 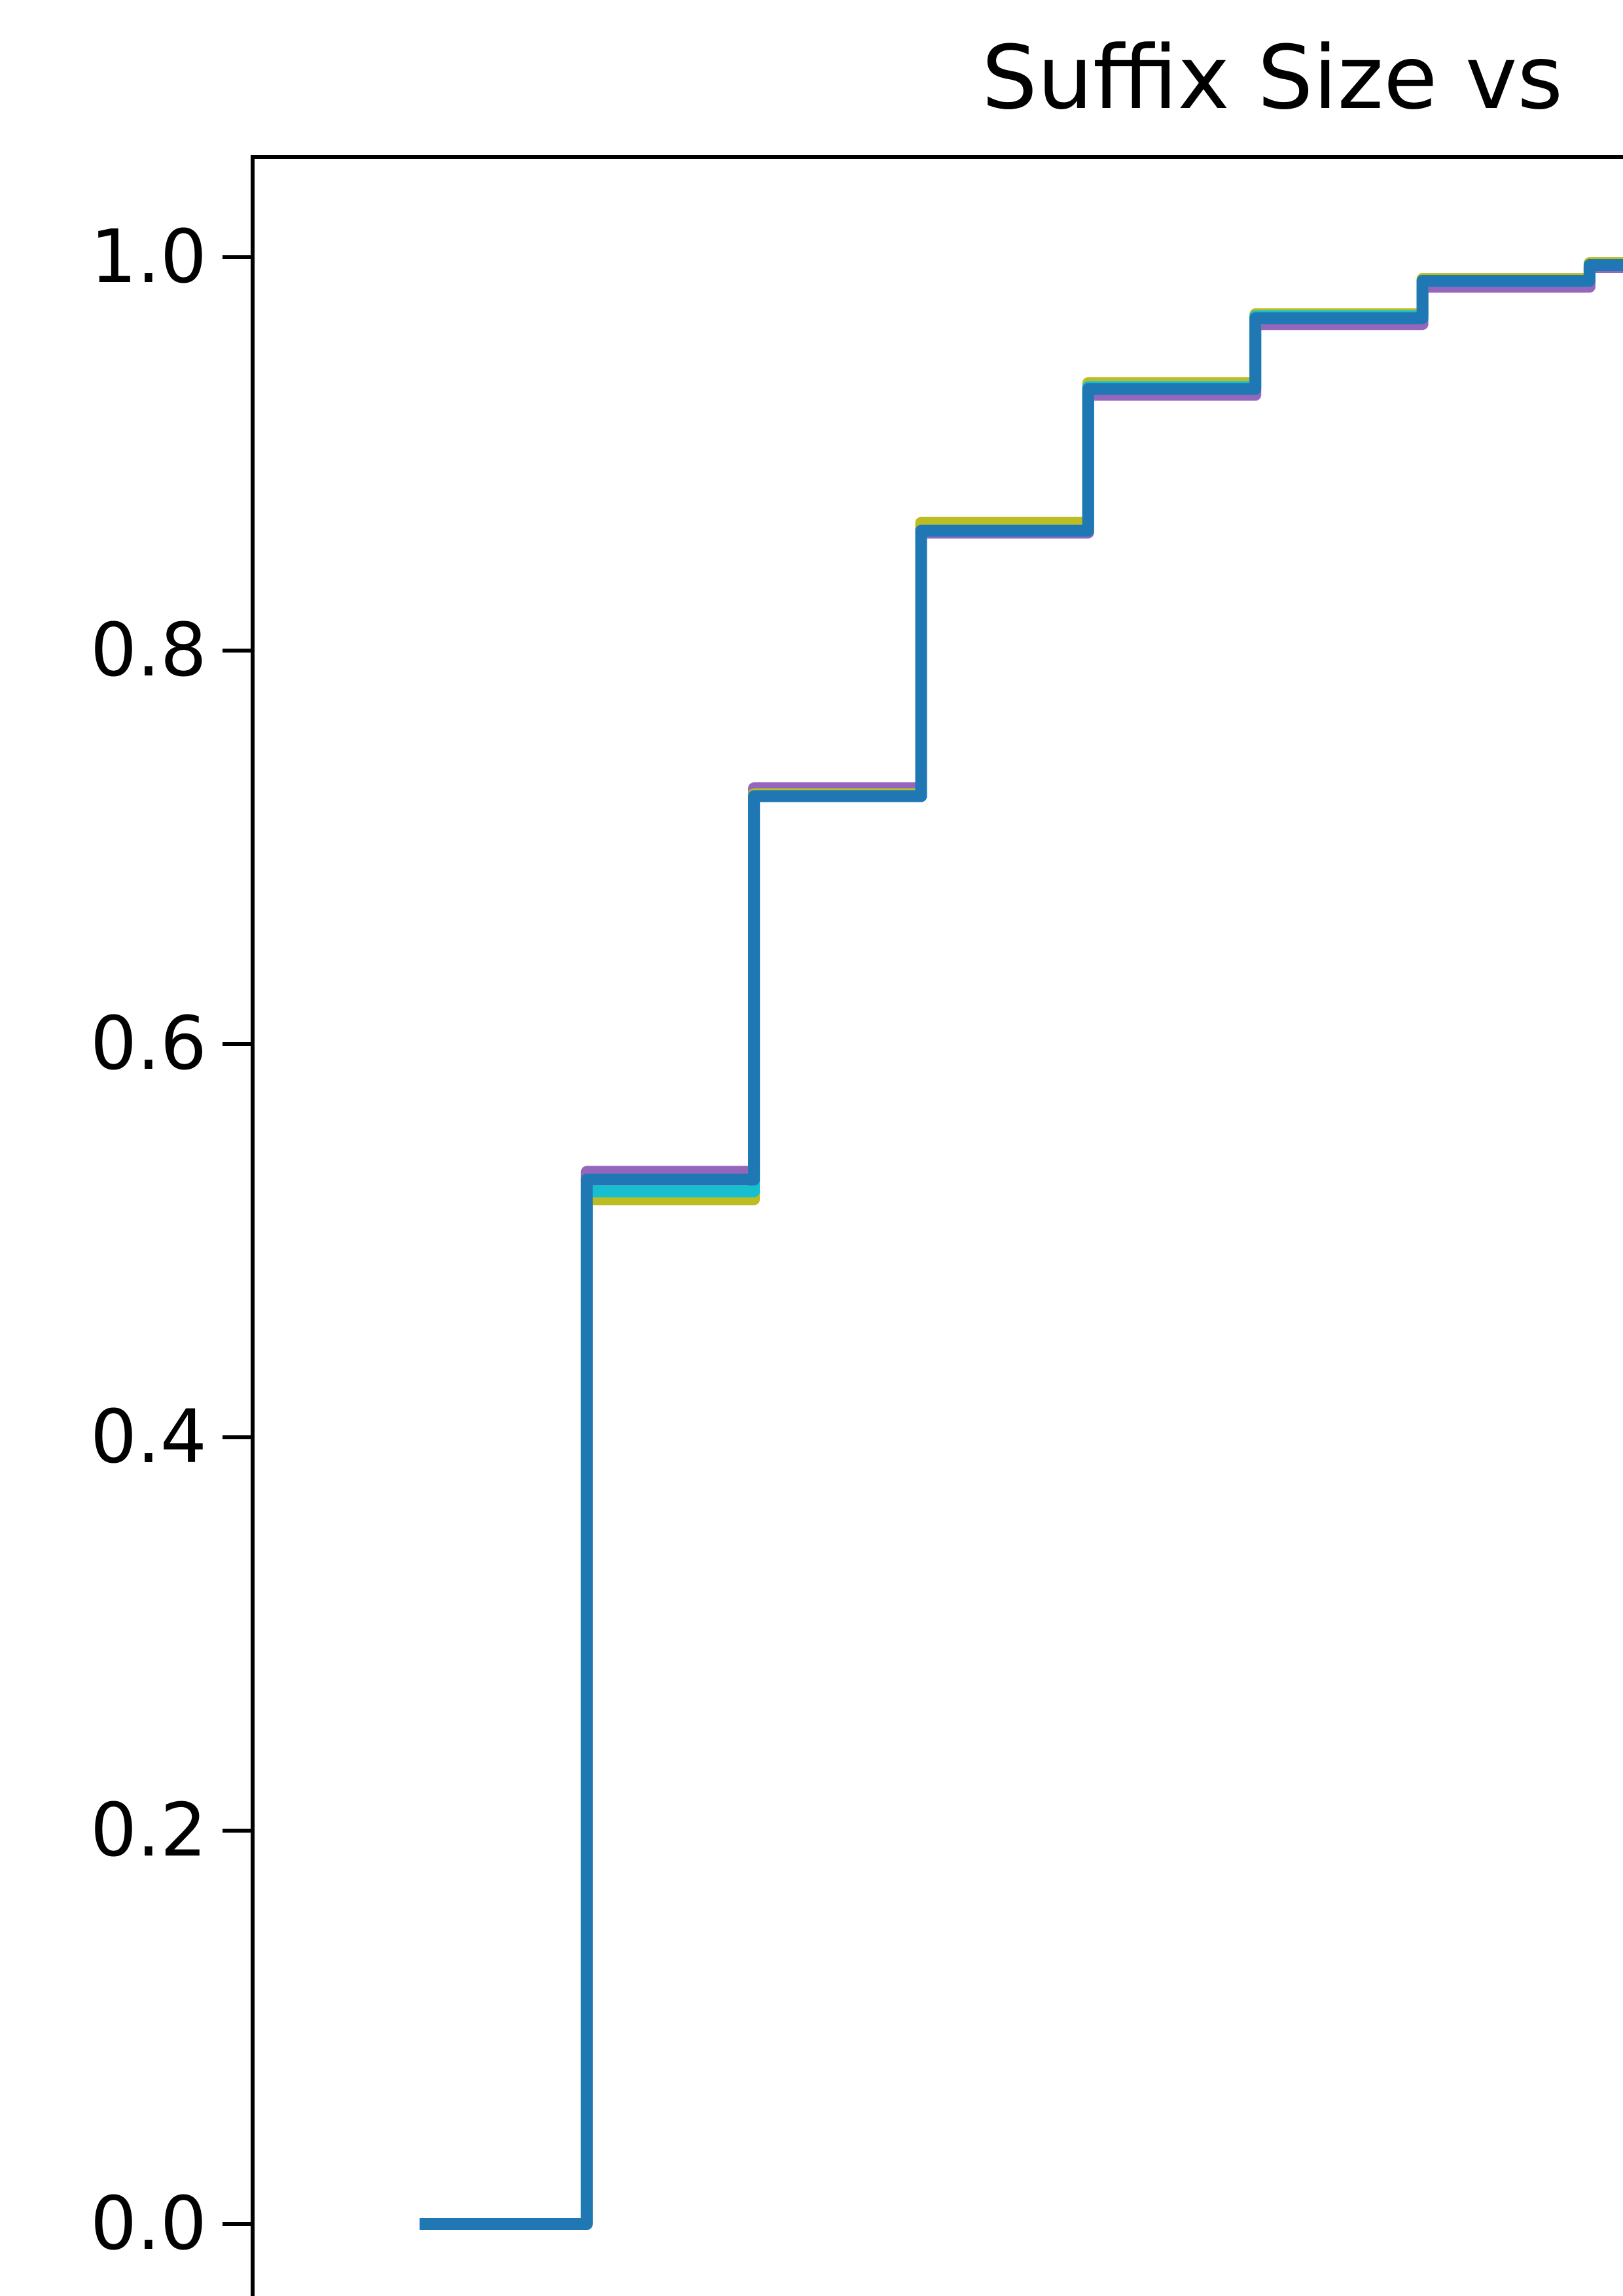 What do you see at coordinates (148, 1043) in the screenshot?
I see `y-tick-label: 0.6` at bounding box center [148, 1043].